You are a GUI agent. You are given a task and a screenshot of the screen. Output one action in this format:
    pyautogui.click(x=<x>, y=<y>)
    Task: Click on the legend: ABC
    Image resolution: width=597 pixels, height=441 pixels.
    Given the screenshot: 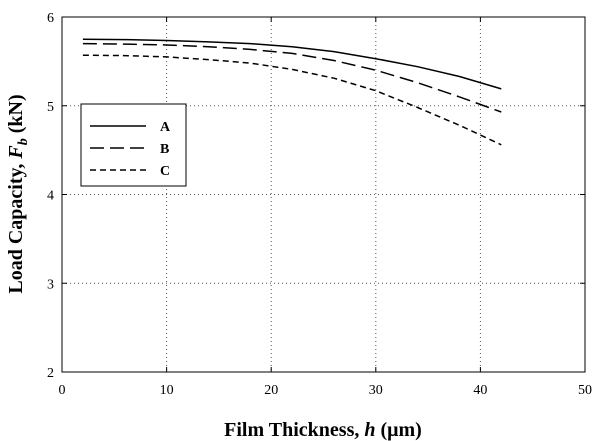 What is the action you would take?
    pyautogui.click(x=133, y=145)
    